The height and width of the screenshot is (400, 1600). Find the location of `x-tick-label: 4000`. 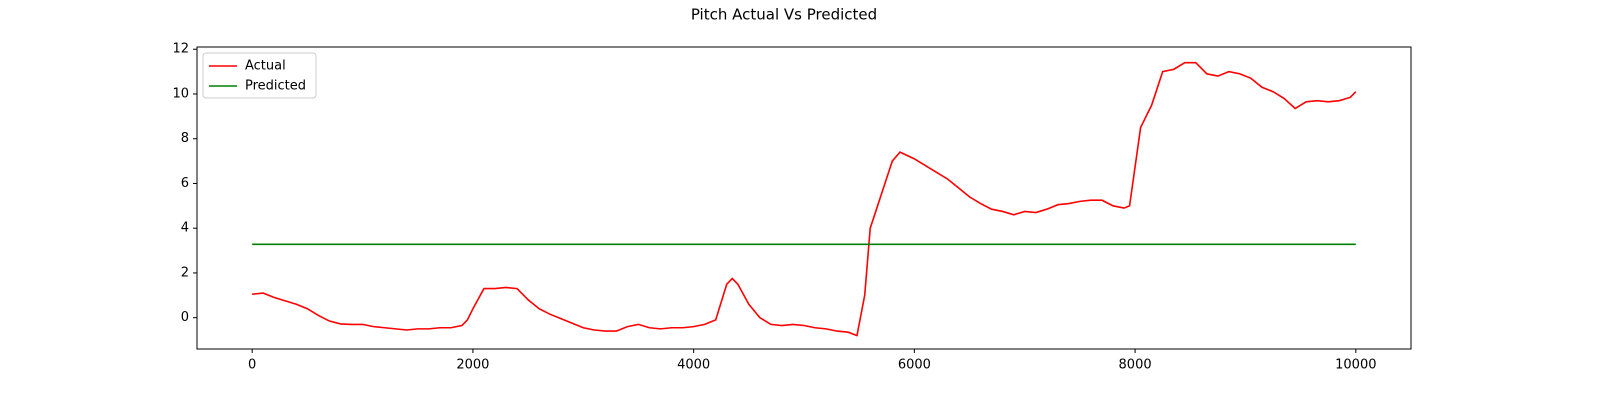

x-tick-label: 4000 is located at coordinates (693, 365).